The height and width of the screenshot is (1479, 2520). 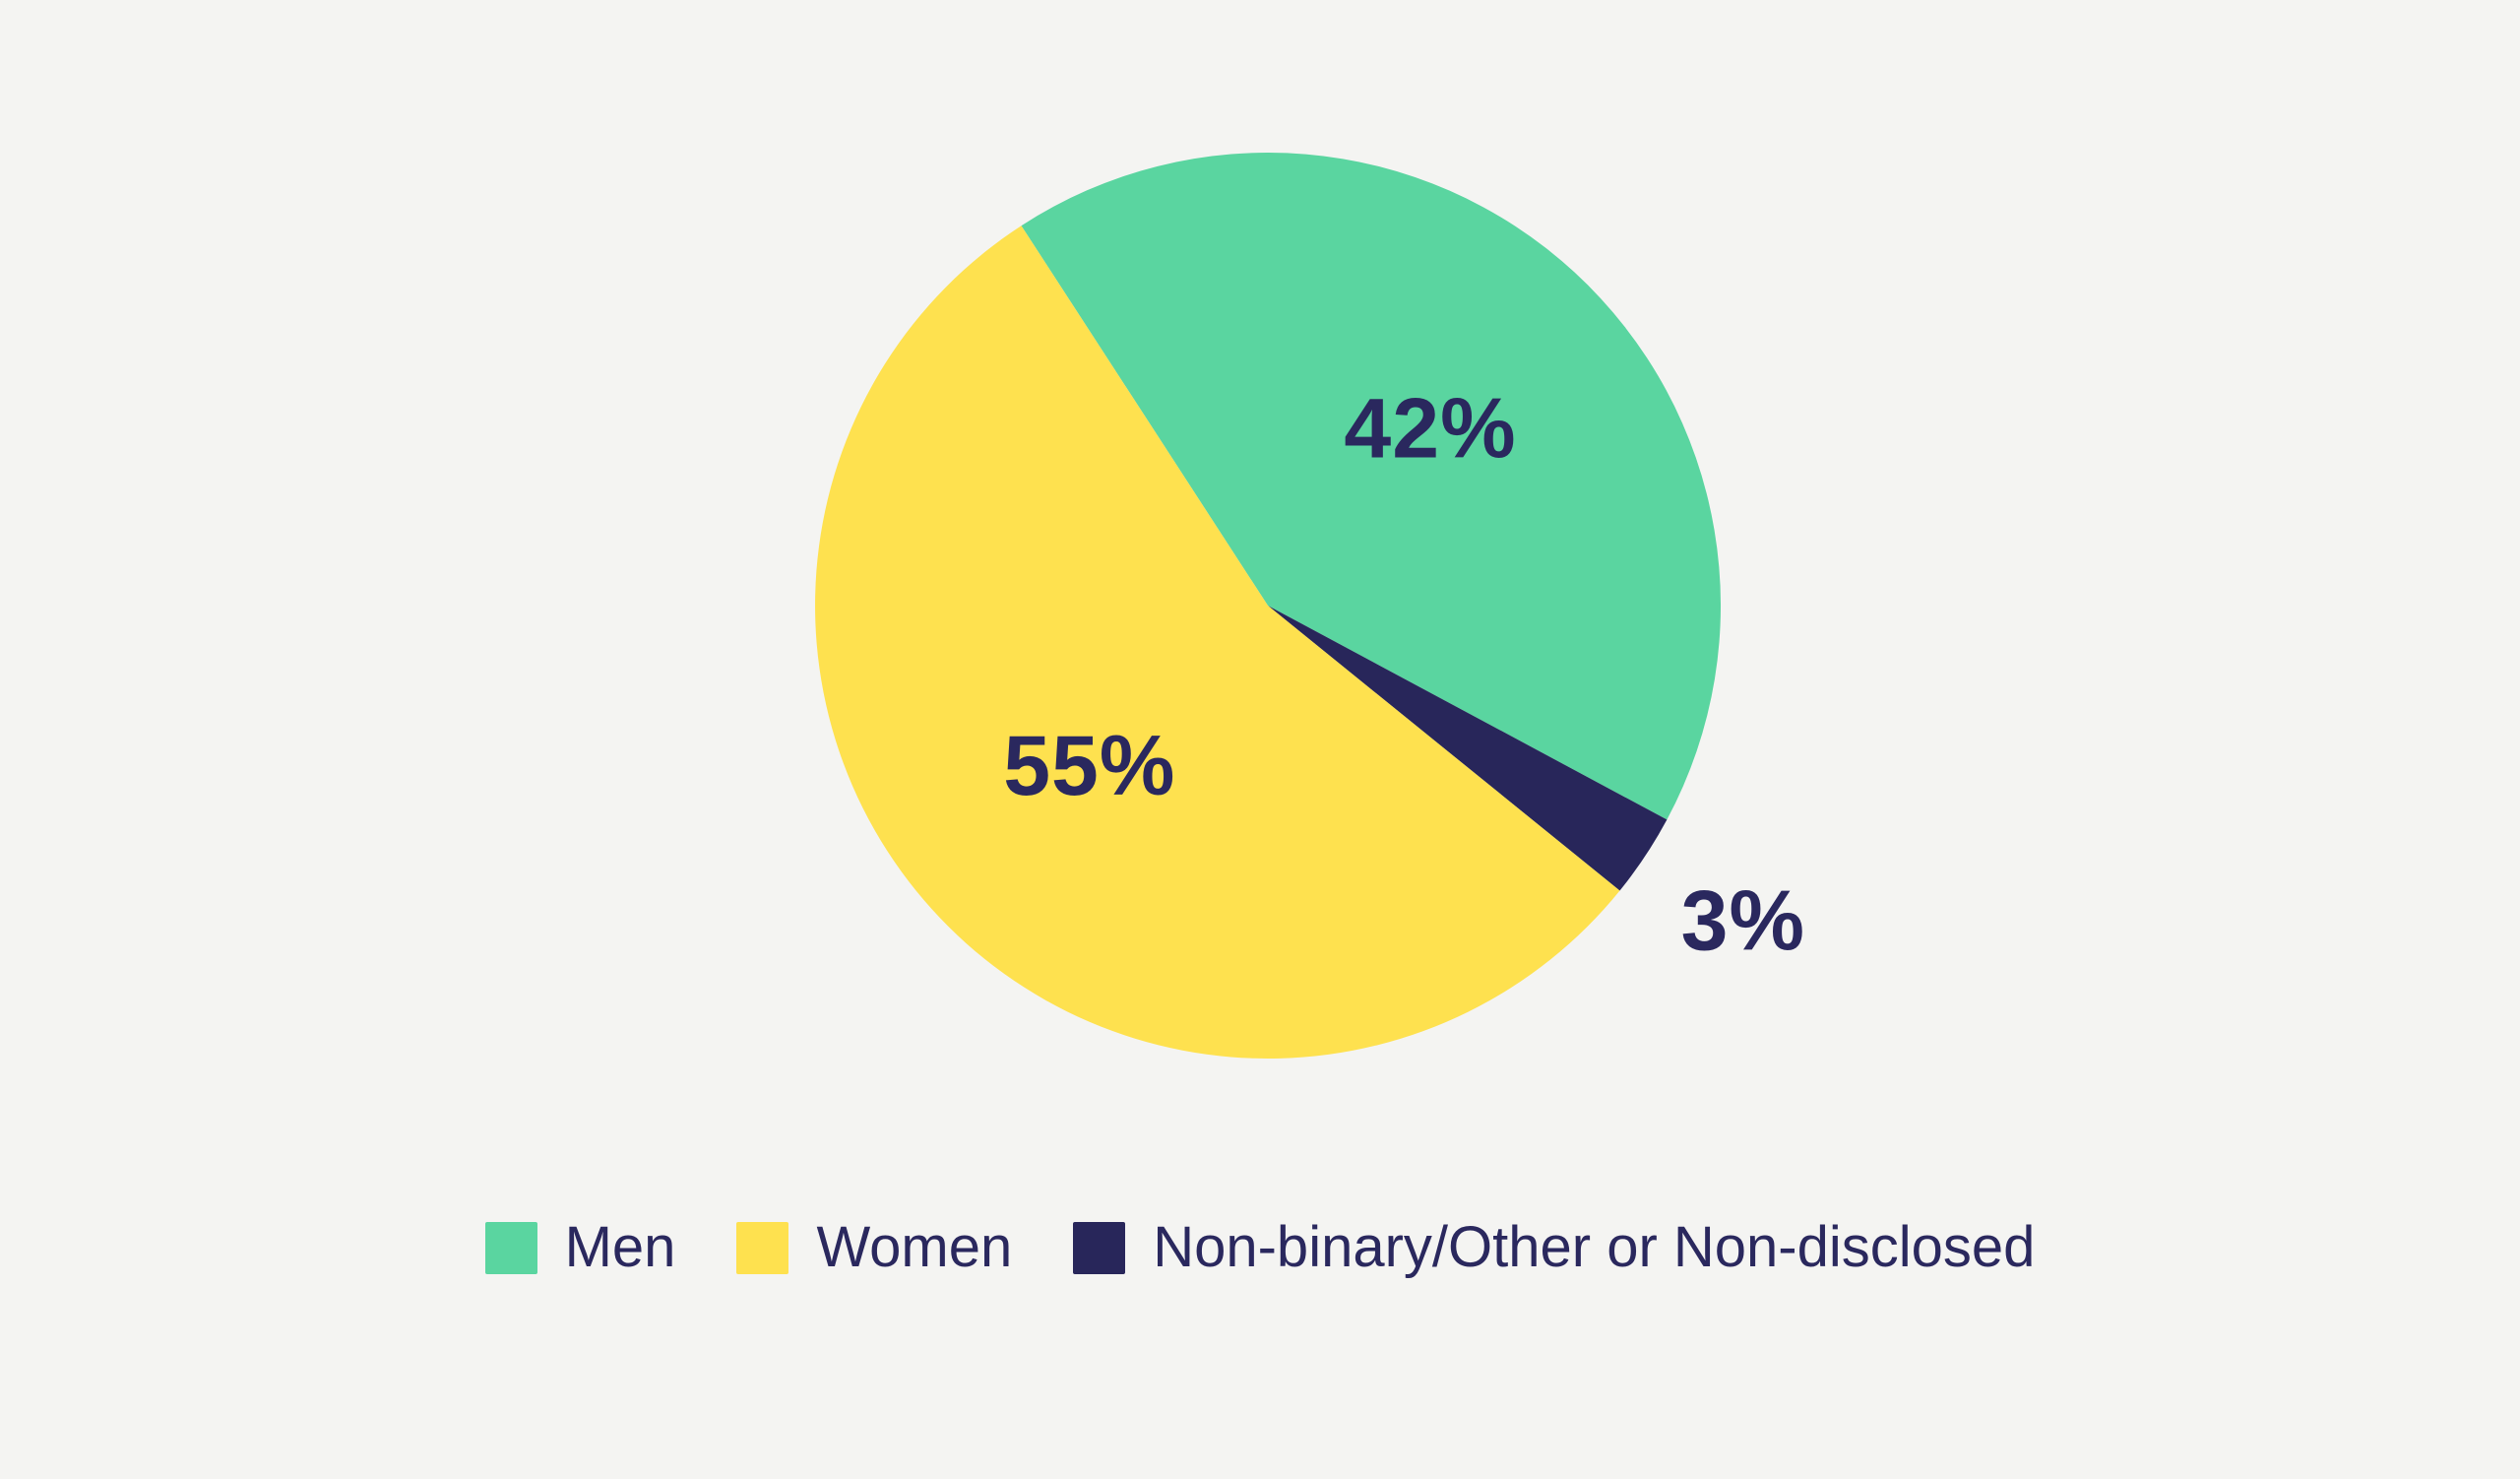 I want to click on legend-item-nonbinary: Non-binary/Other or Non-disclosed, so click(x=1554, y=1248).